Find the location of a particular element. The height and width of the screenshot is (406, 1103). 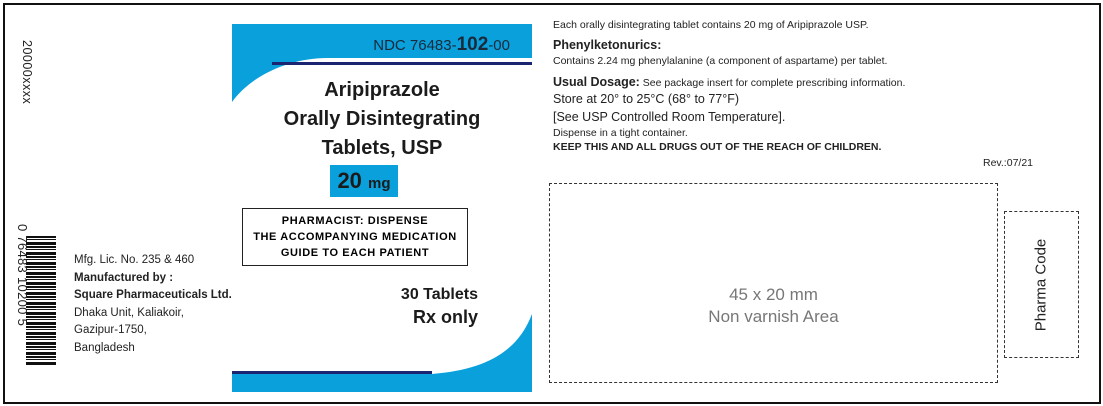

address-line: Dhaka Unit, Kaliakoir, is located at coordinates (129, 312).